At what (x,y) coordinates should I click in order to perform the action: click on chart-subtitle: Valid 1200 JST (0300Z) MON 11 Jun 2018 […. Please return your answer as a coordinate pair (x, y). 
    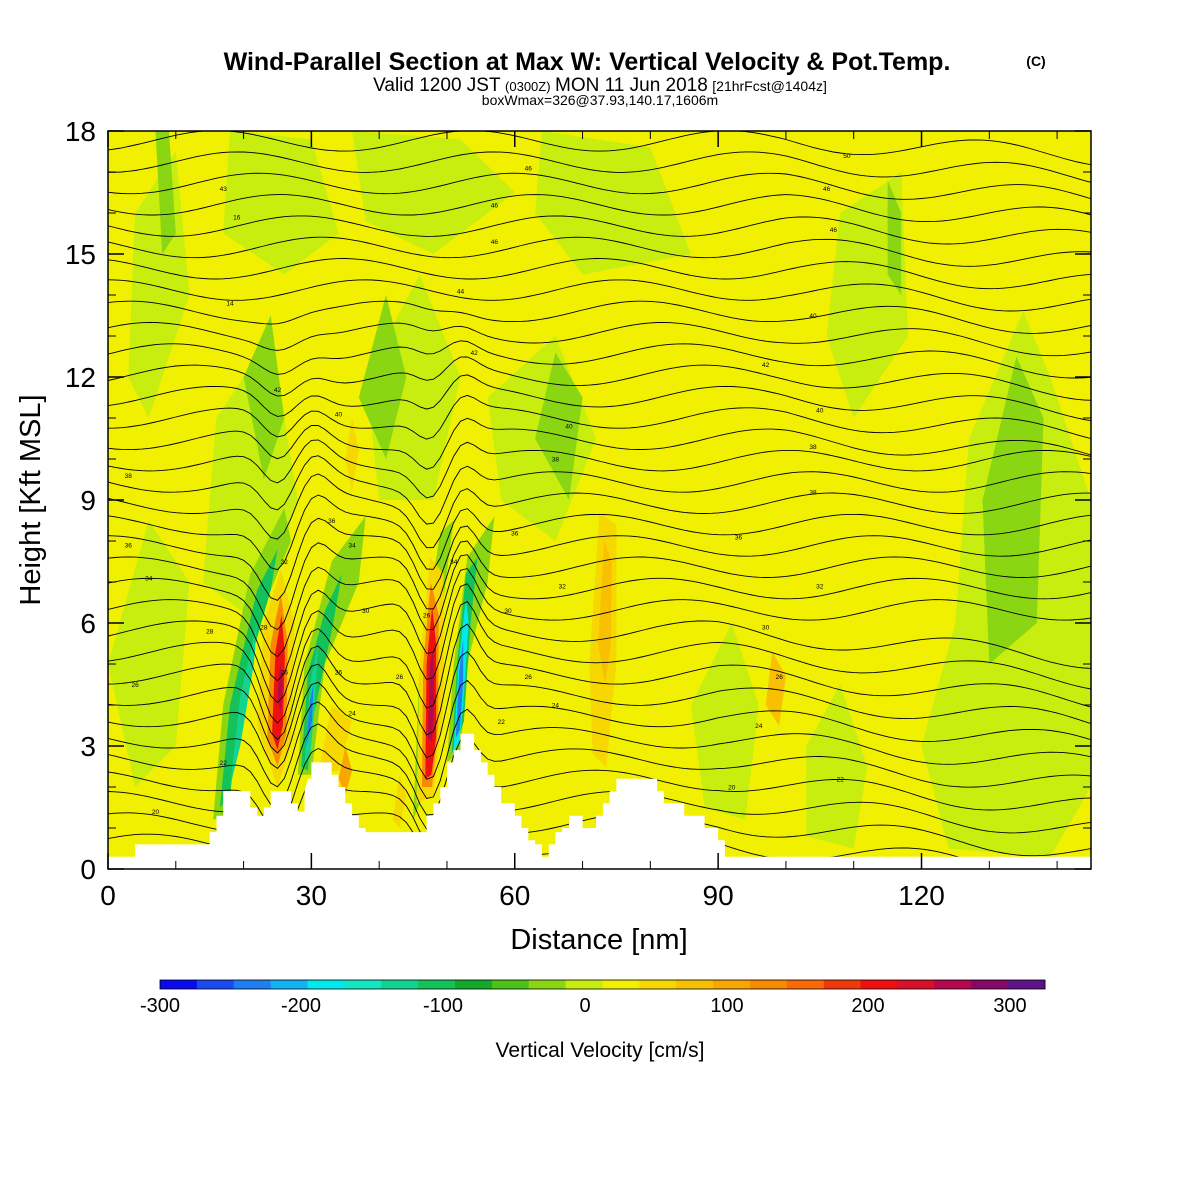
    Looking at the image, I should click on (600, 85).